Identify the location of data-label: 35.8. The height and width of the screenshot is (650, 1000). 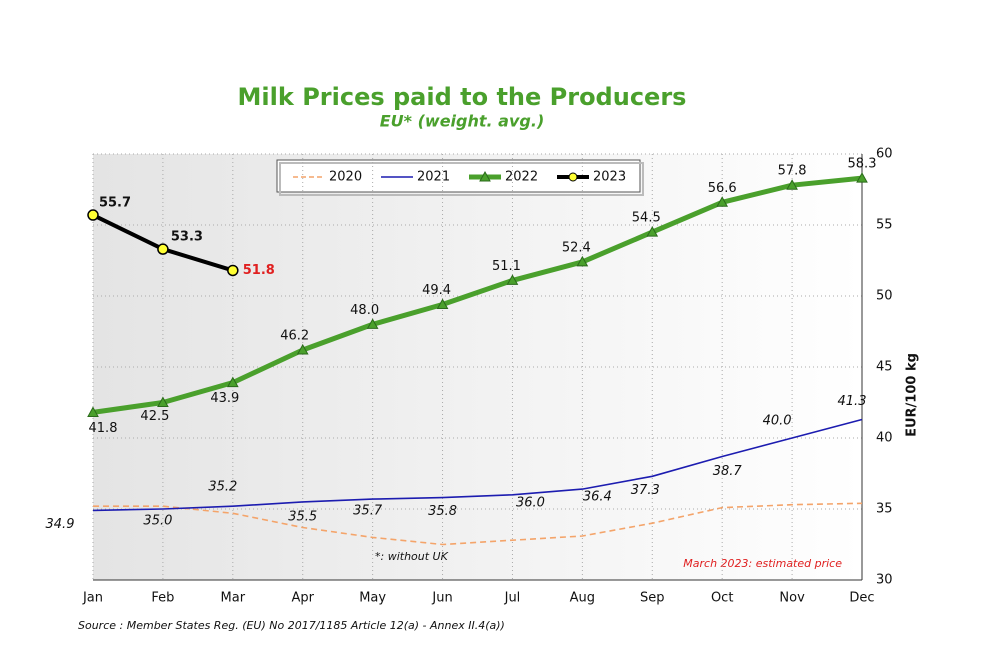
(442, 511).